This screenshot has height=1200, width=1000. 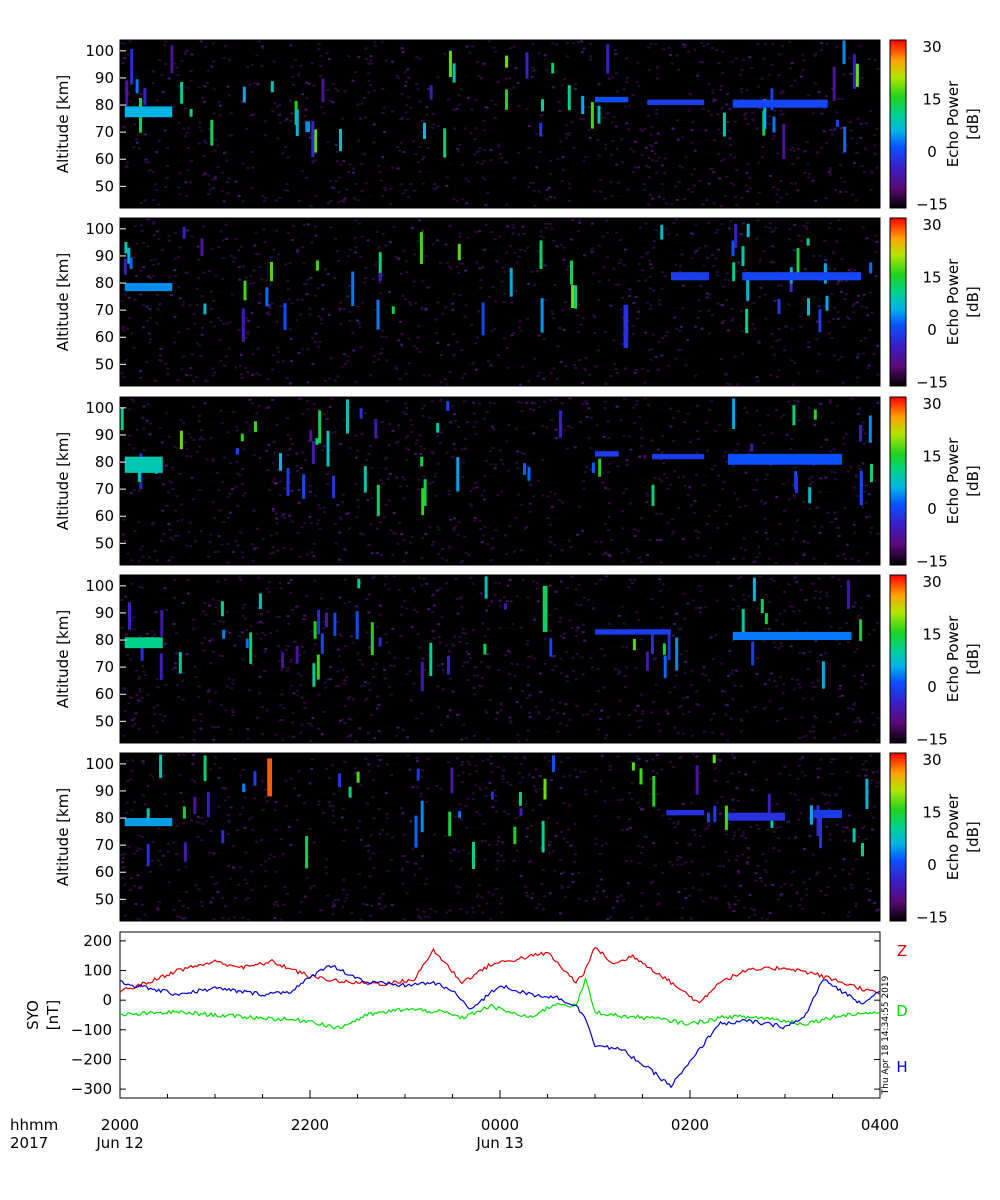 I want to click on x-tick-label: 0200, so click(x=690, y=1125).